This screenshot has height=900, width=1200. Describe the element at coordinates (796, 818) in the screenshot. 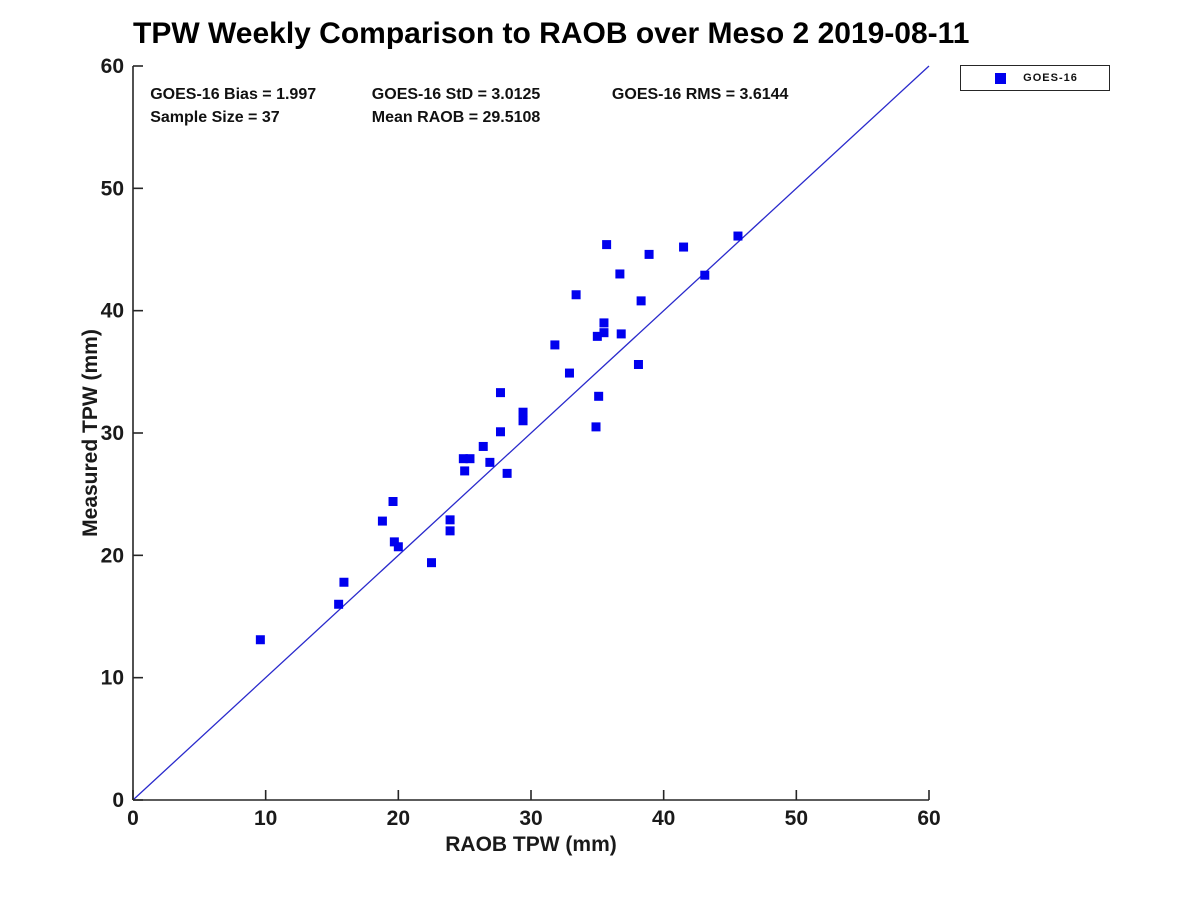

I see `x-tick-label: 50` at that location.